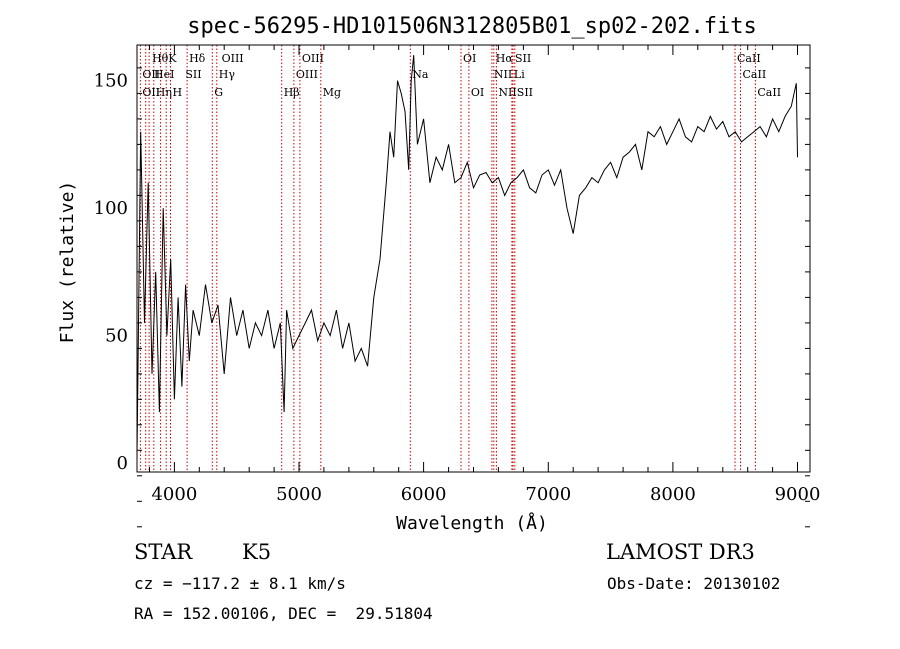  Describe the element at coordinates (523, 58) in the screenshot. I see `line-label-7: SII` at that location.